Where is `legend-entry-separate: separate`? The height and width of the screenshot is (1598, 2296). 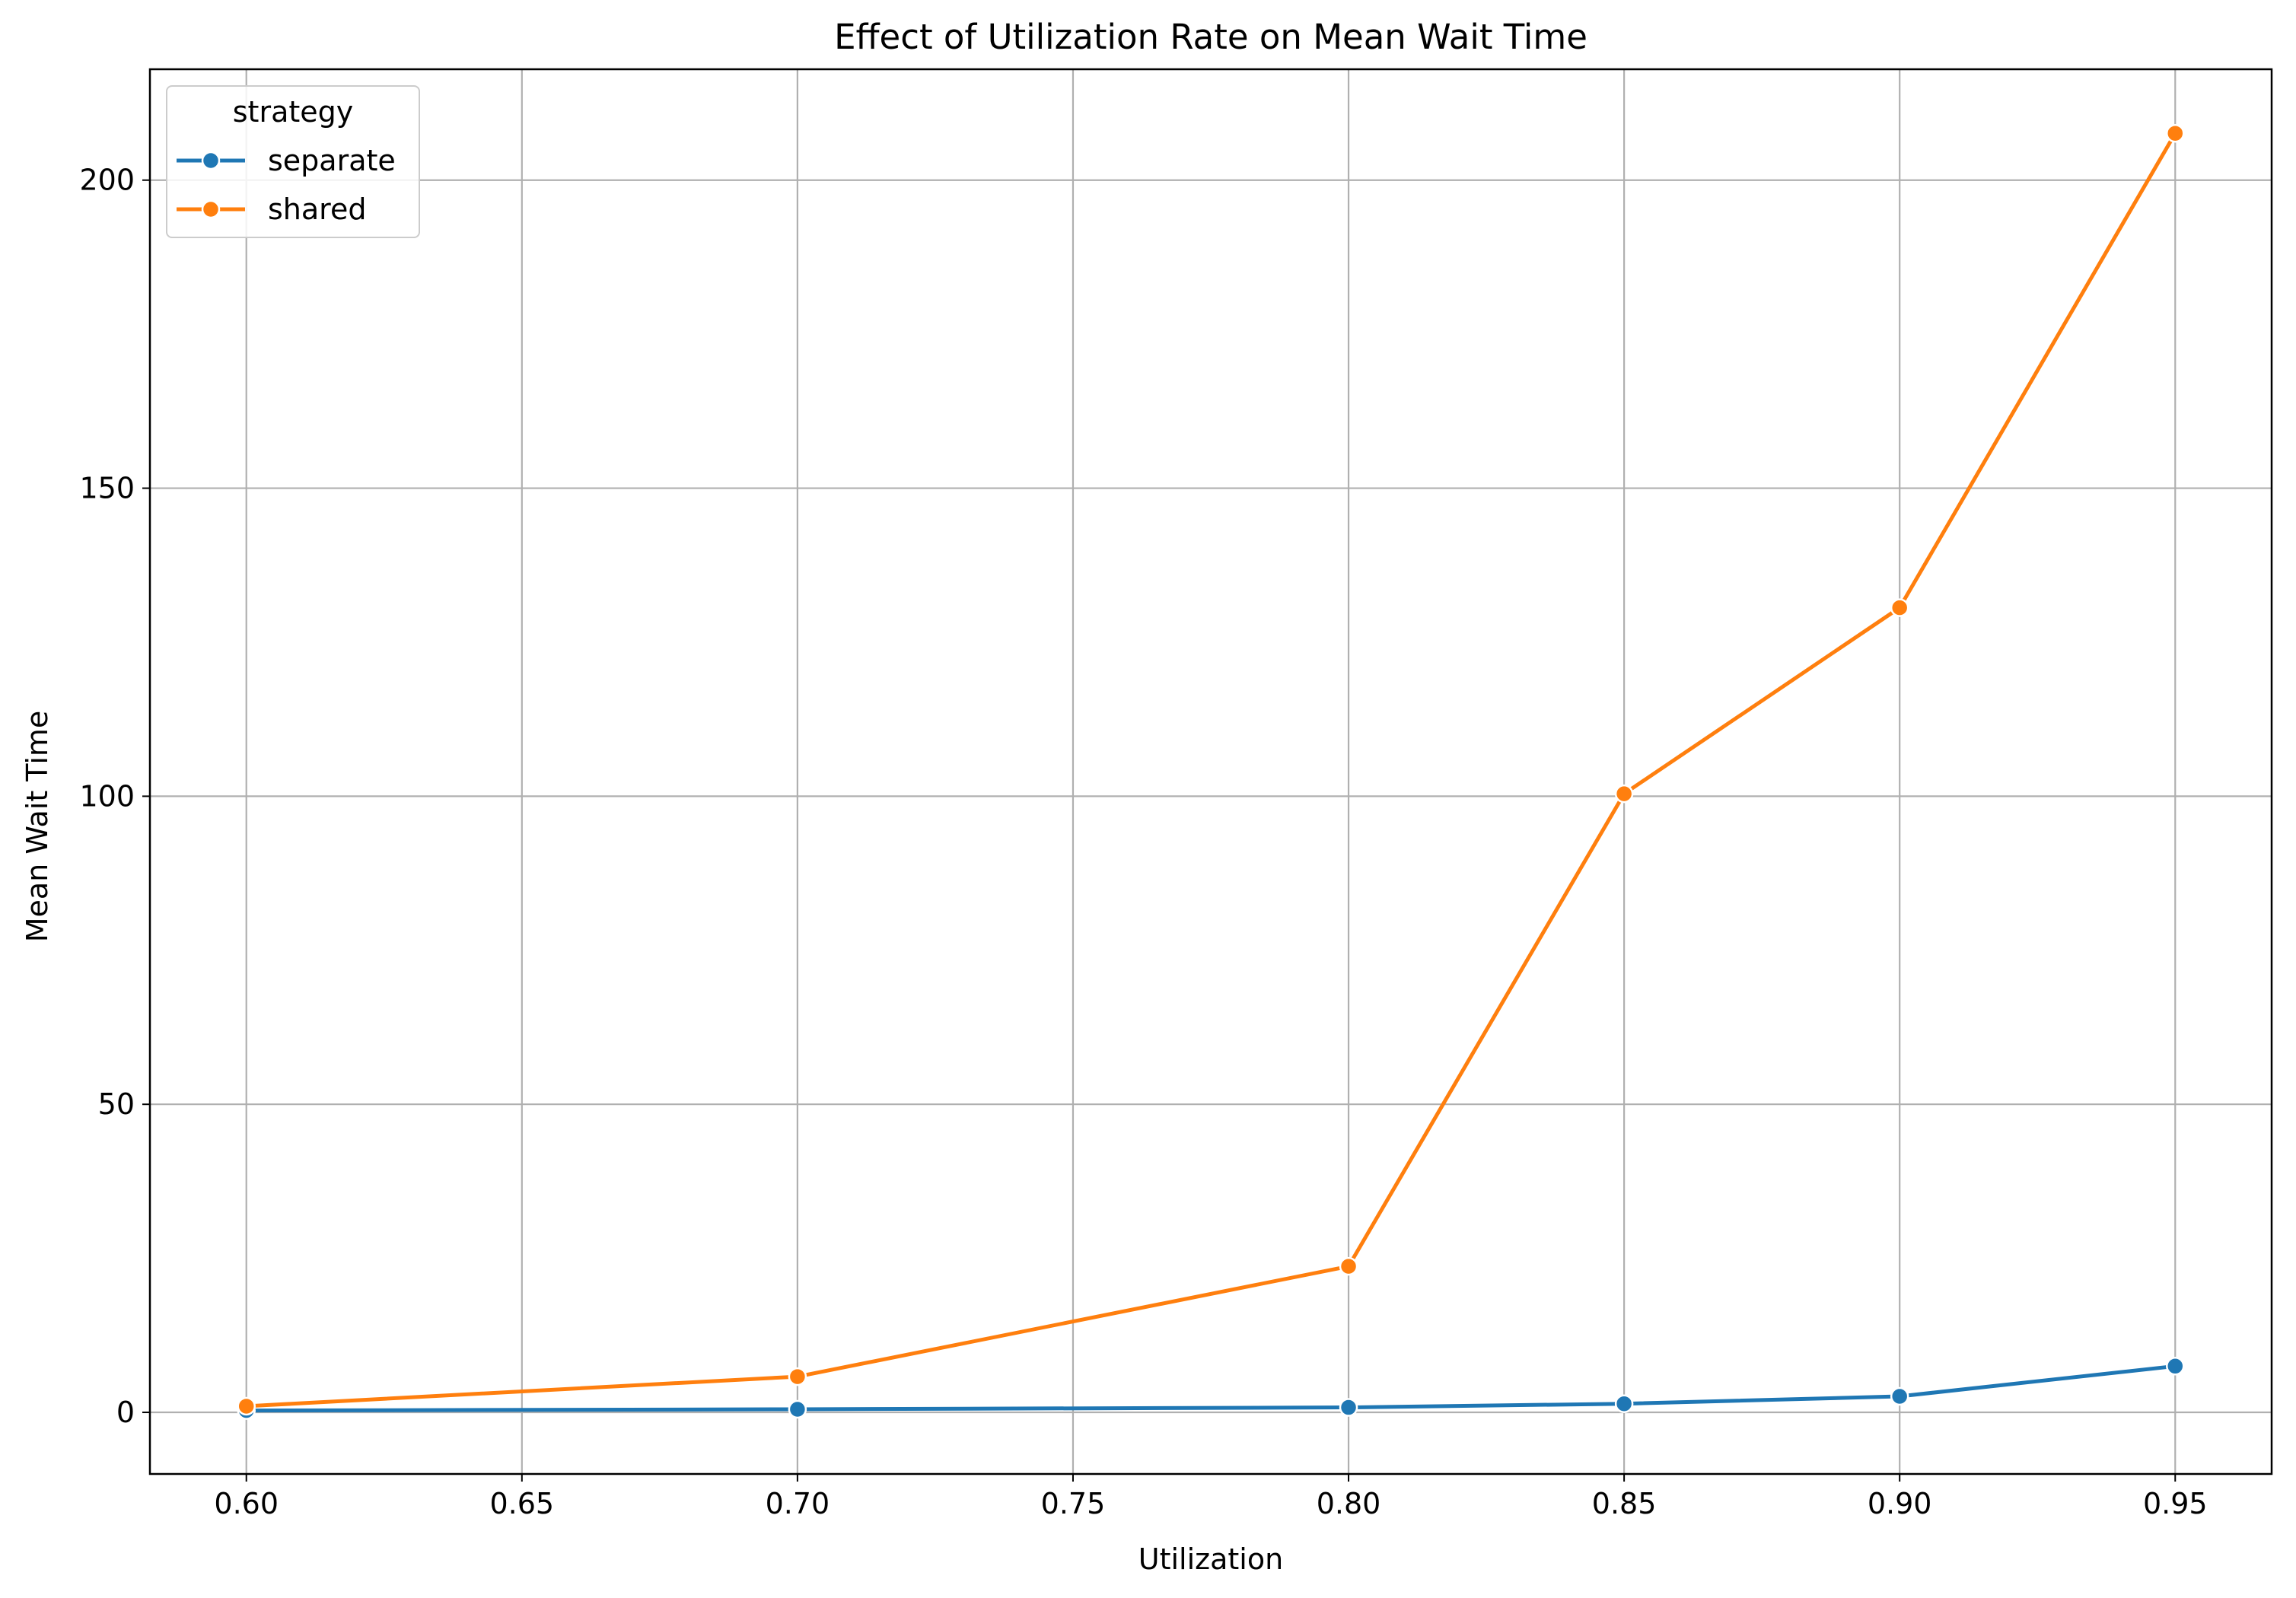 legend-entry-separate: separate is located at coordinates (286, 160).